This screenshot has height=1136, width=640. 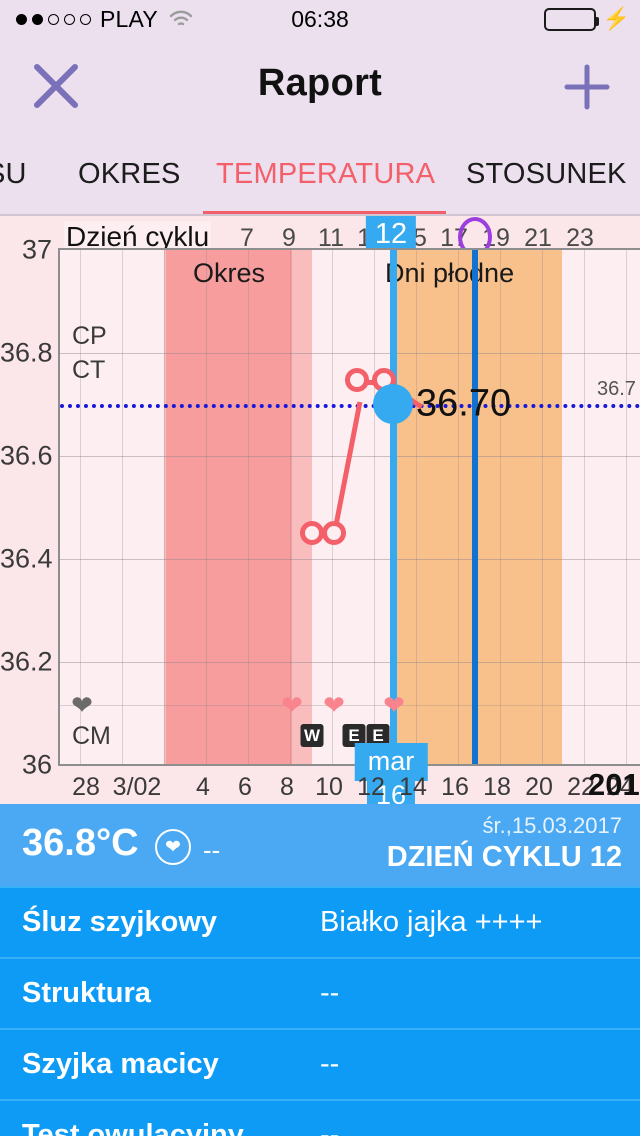 I want to click on y-tick-36-8: 36.8, so click(x=26, y=352).